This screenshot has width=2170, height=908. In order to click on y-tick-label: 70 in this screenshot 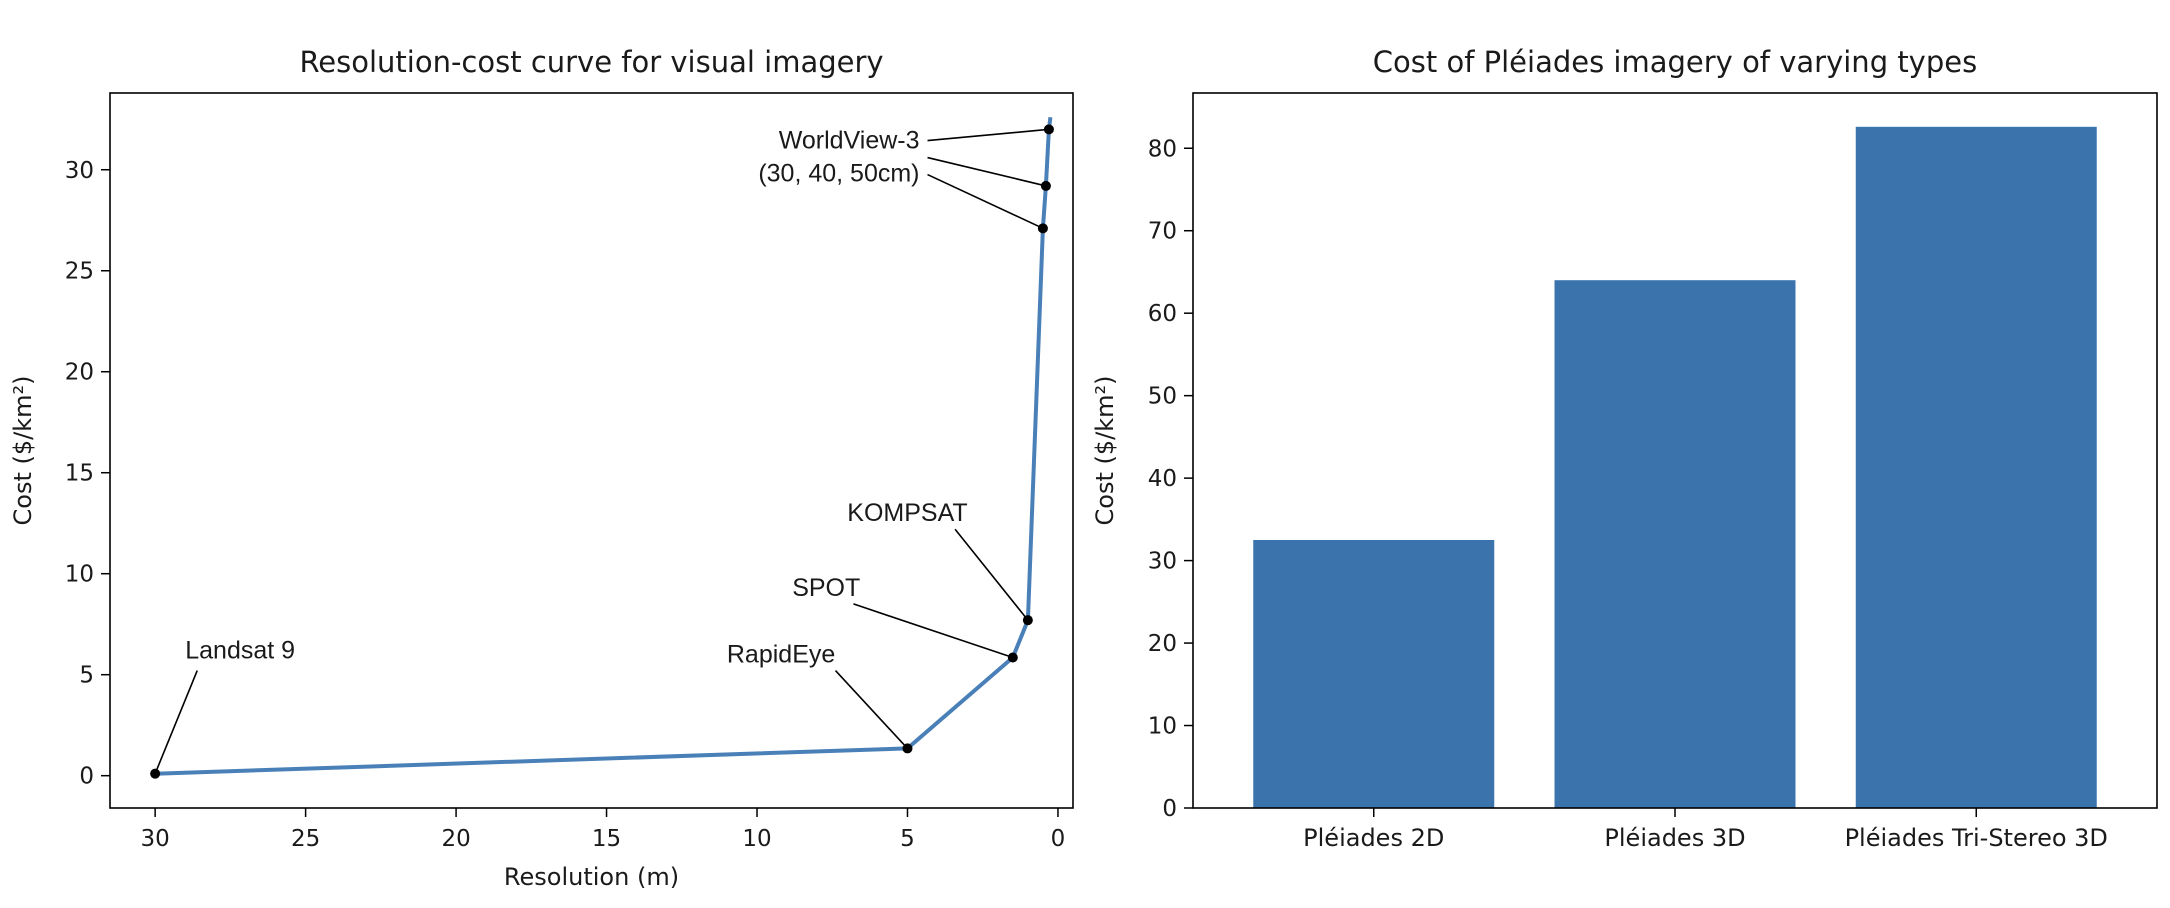, I will do `click(1162, 232)`.